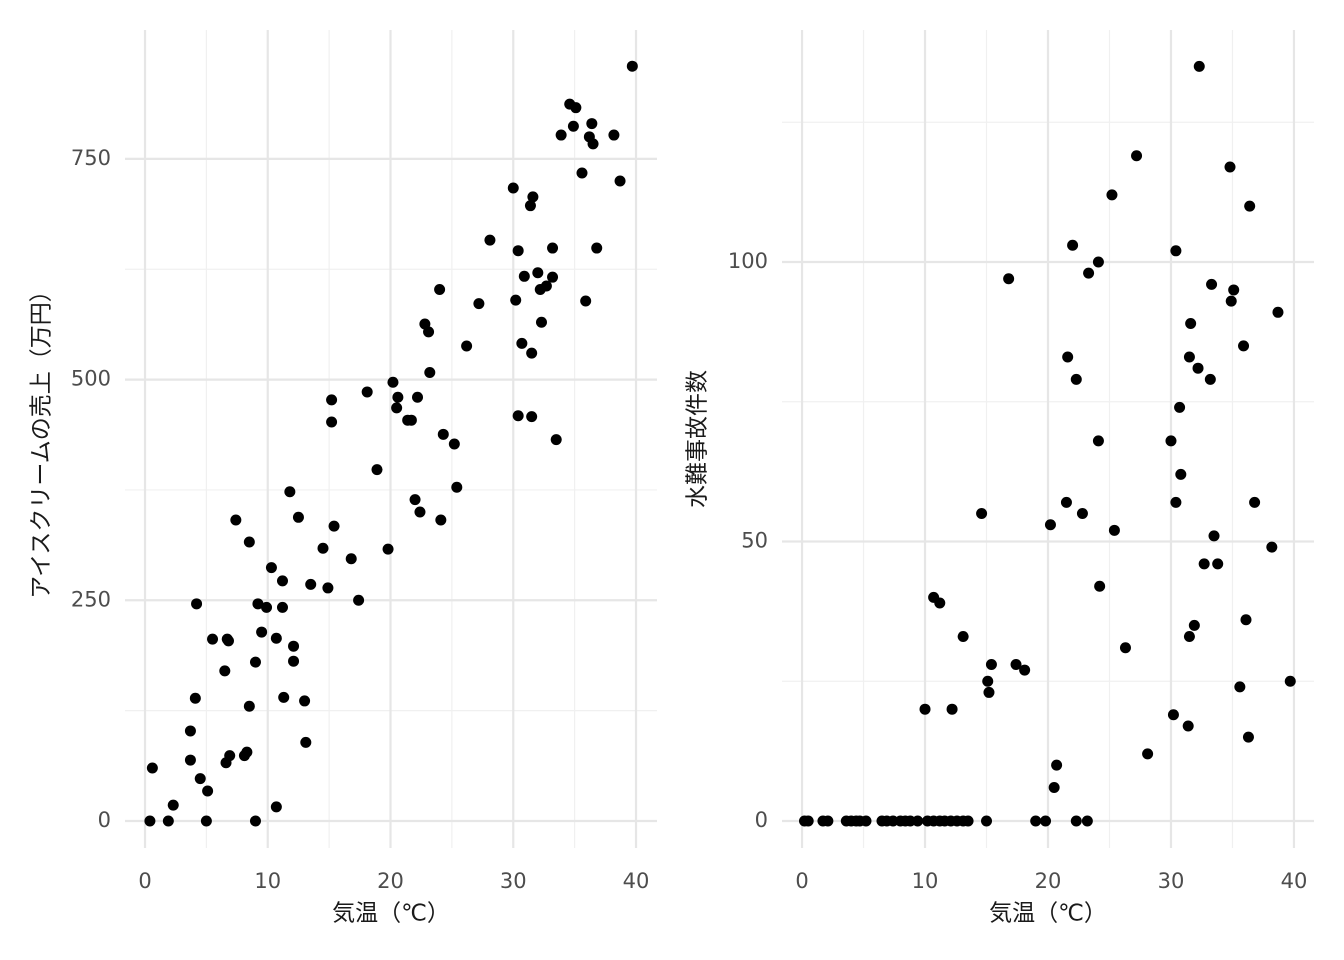  Describe the element at coordinates (1048, 881) in the screenshot. I see `x-tick-label: 20` at that location.